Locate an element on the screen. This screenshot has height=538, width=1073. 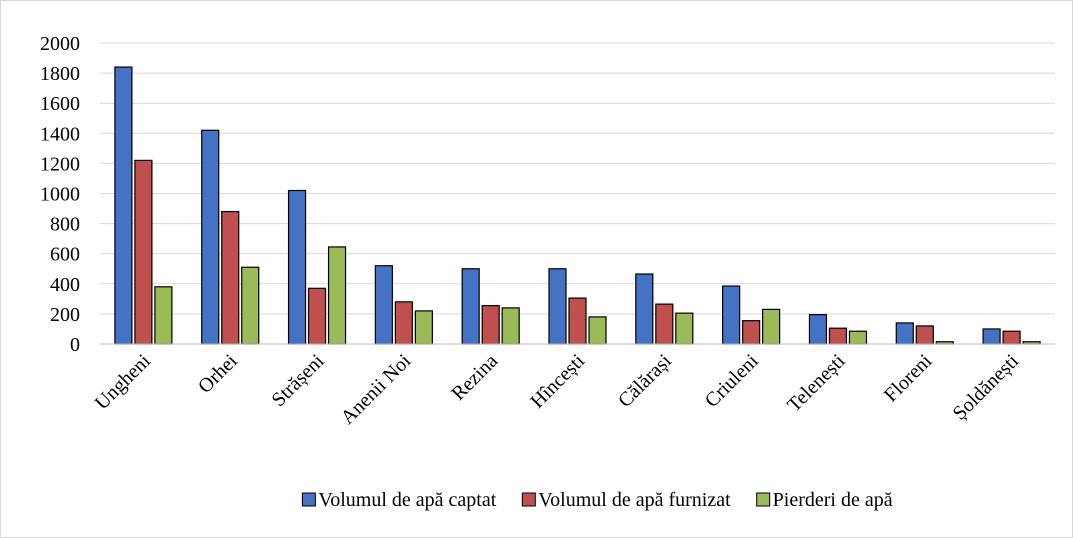
y-tick-label: 400 is located at coordinates (65, 285).